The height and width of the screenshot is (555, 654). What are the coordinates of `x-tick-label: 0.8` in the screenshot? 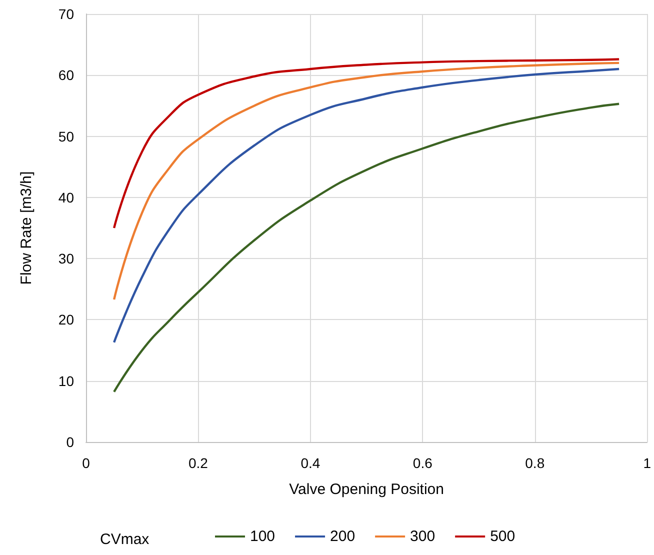 It's located at (535, 463).